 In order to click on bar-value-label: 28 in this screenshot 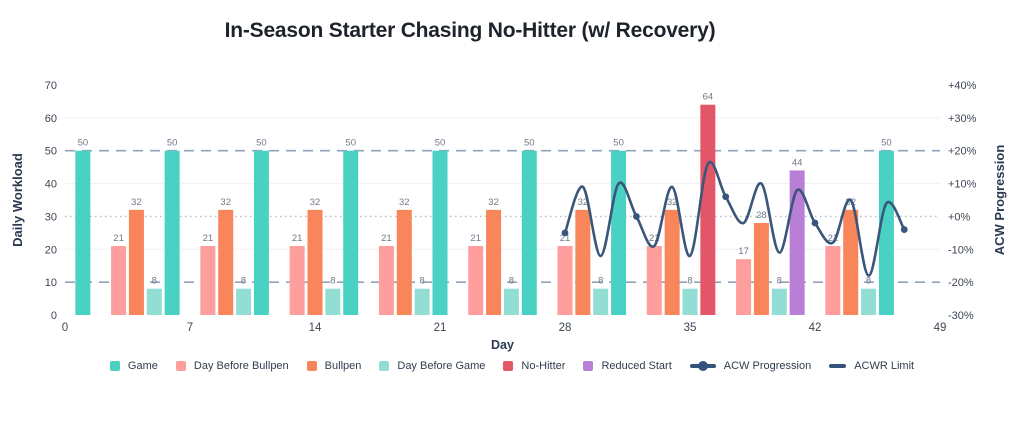, I will do `click(761, 215)`.